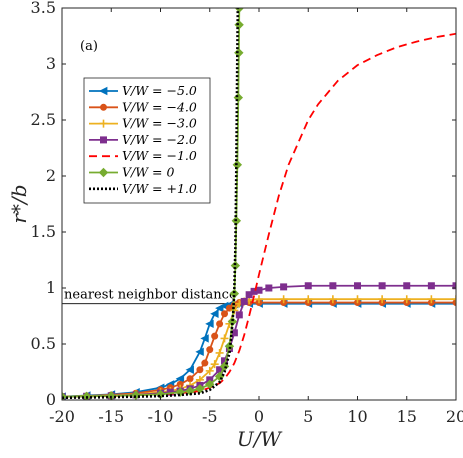 The width and height of the screenshot is (463, 458). What do you see at coordinates (159, 155) in the screenshot?
I see `legend-label-4: V/W = −1.0` at bounding box center [159, 155].